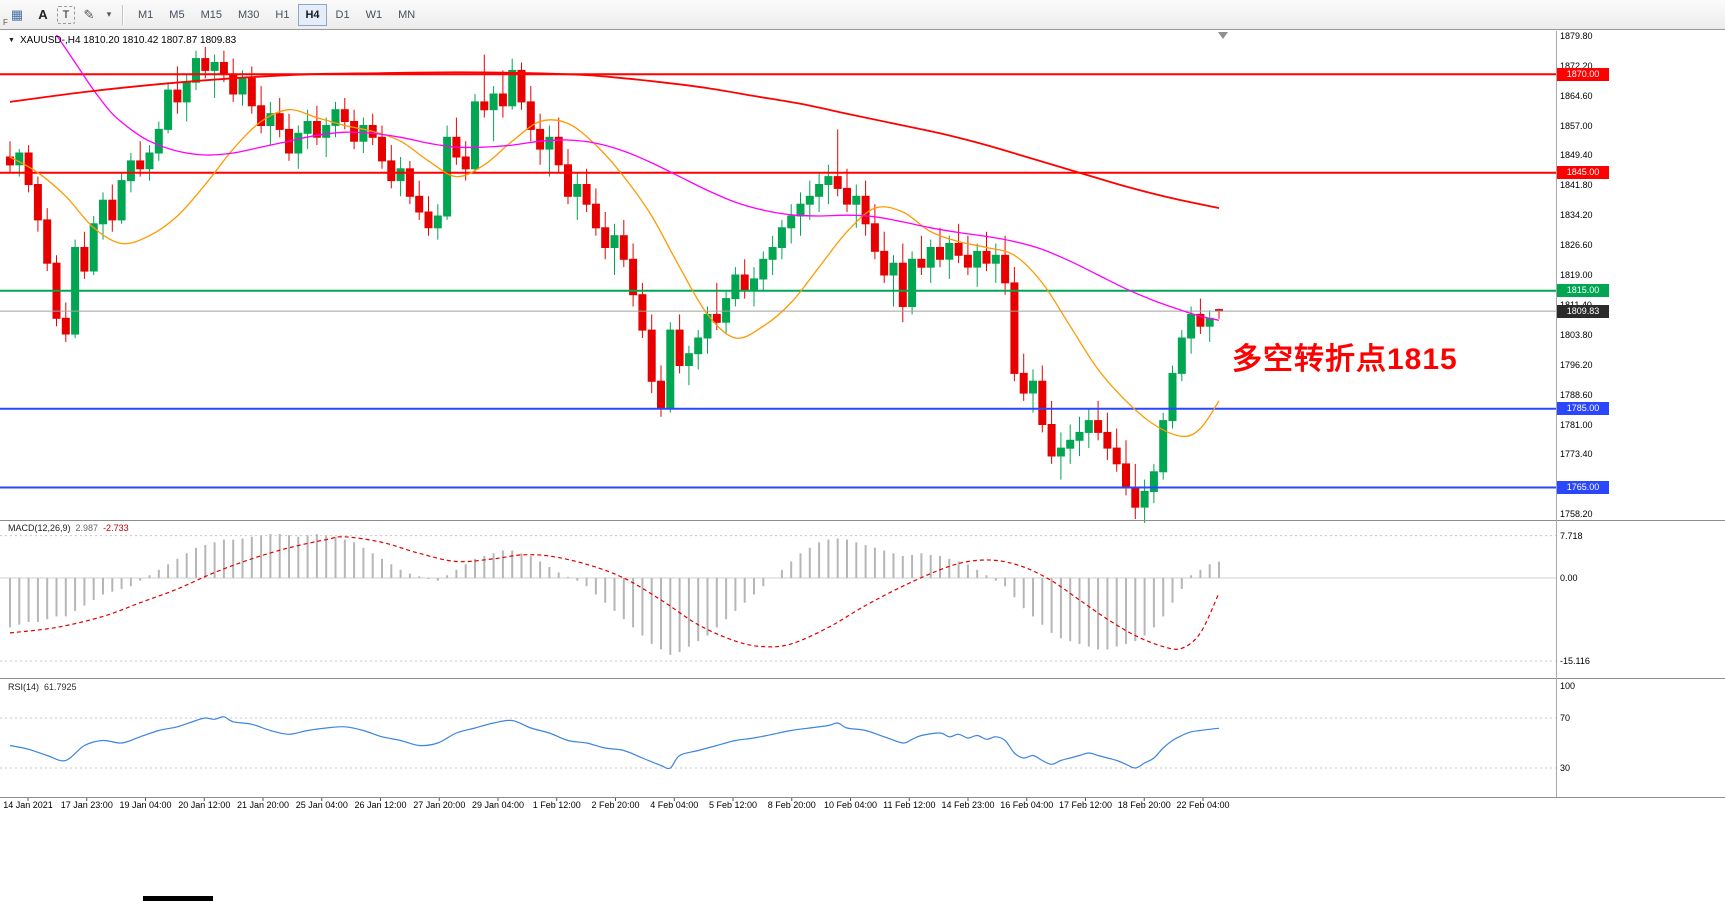  I want to click on rsi-value: 61.7925, so click(60, 687).